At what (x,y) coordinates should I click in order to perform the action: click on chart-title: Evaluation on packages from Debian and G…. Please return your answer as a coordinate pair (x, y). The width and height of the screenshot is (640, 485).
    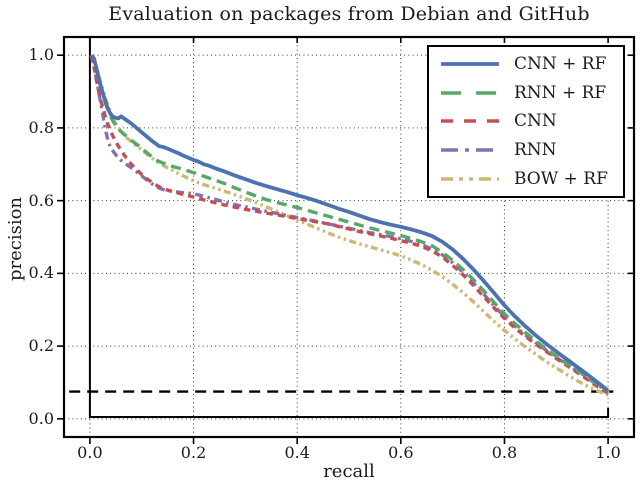
    Looking at the image, I should click on (349, 14).